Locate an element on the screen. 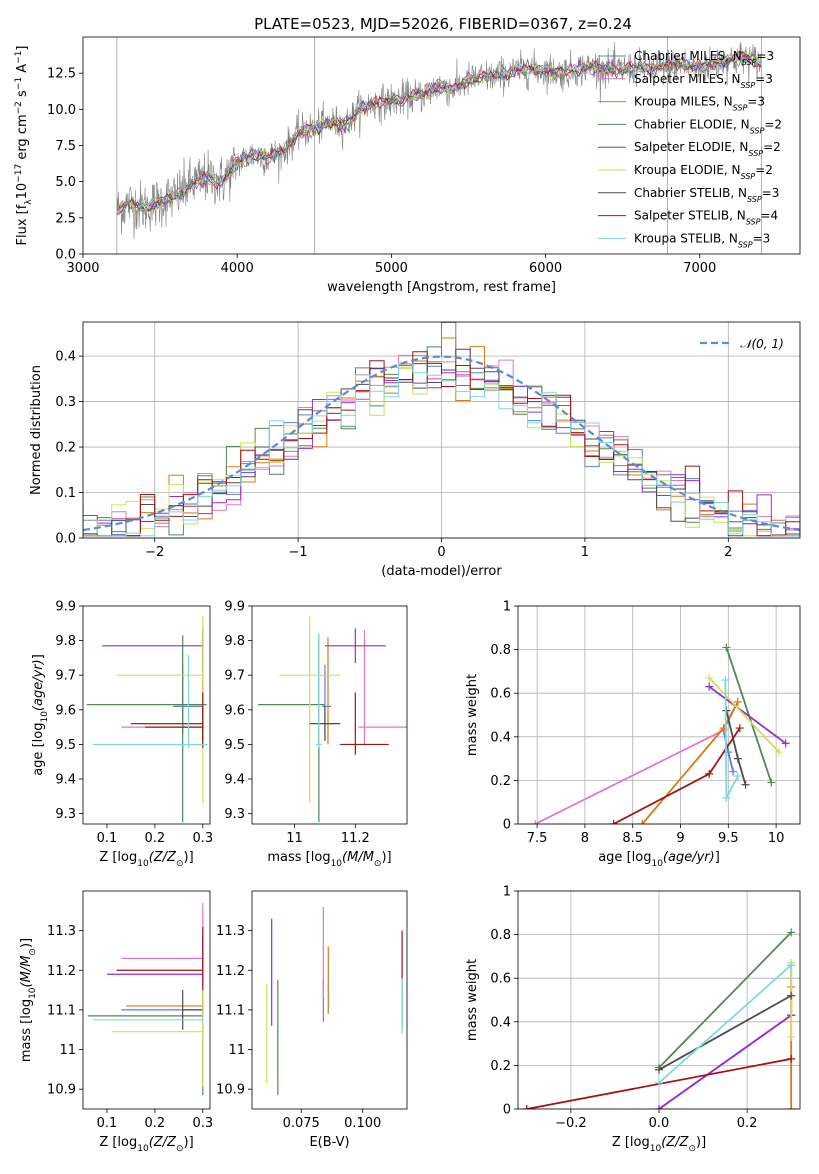  x-tick-label: 9 is located at coordinates (680, 838).